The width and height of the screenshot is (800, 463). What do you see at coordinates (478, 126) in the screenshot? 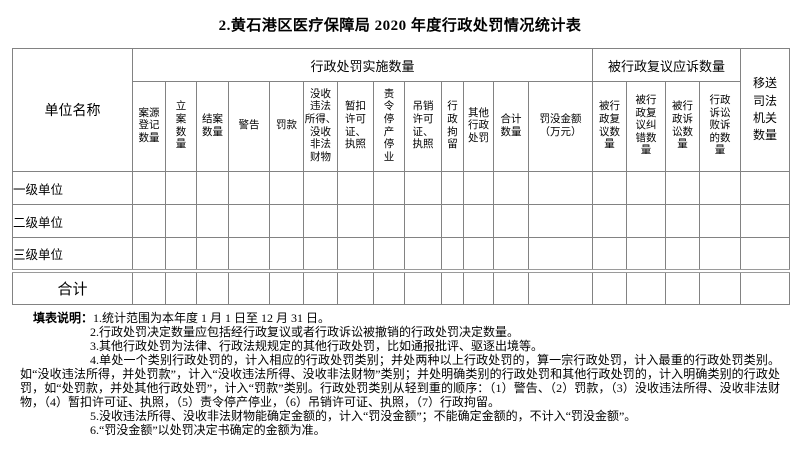
I see `column-header-other-penalty: 其他 行政 处罚` at bounding box center [478, 126].